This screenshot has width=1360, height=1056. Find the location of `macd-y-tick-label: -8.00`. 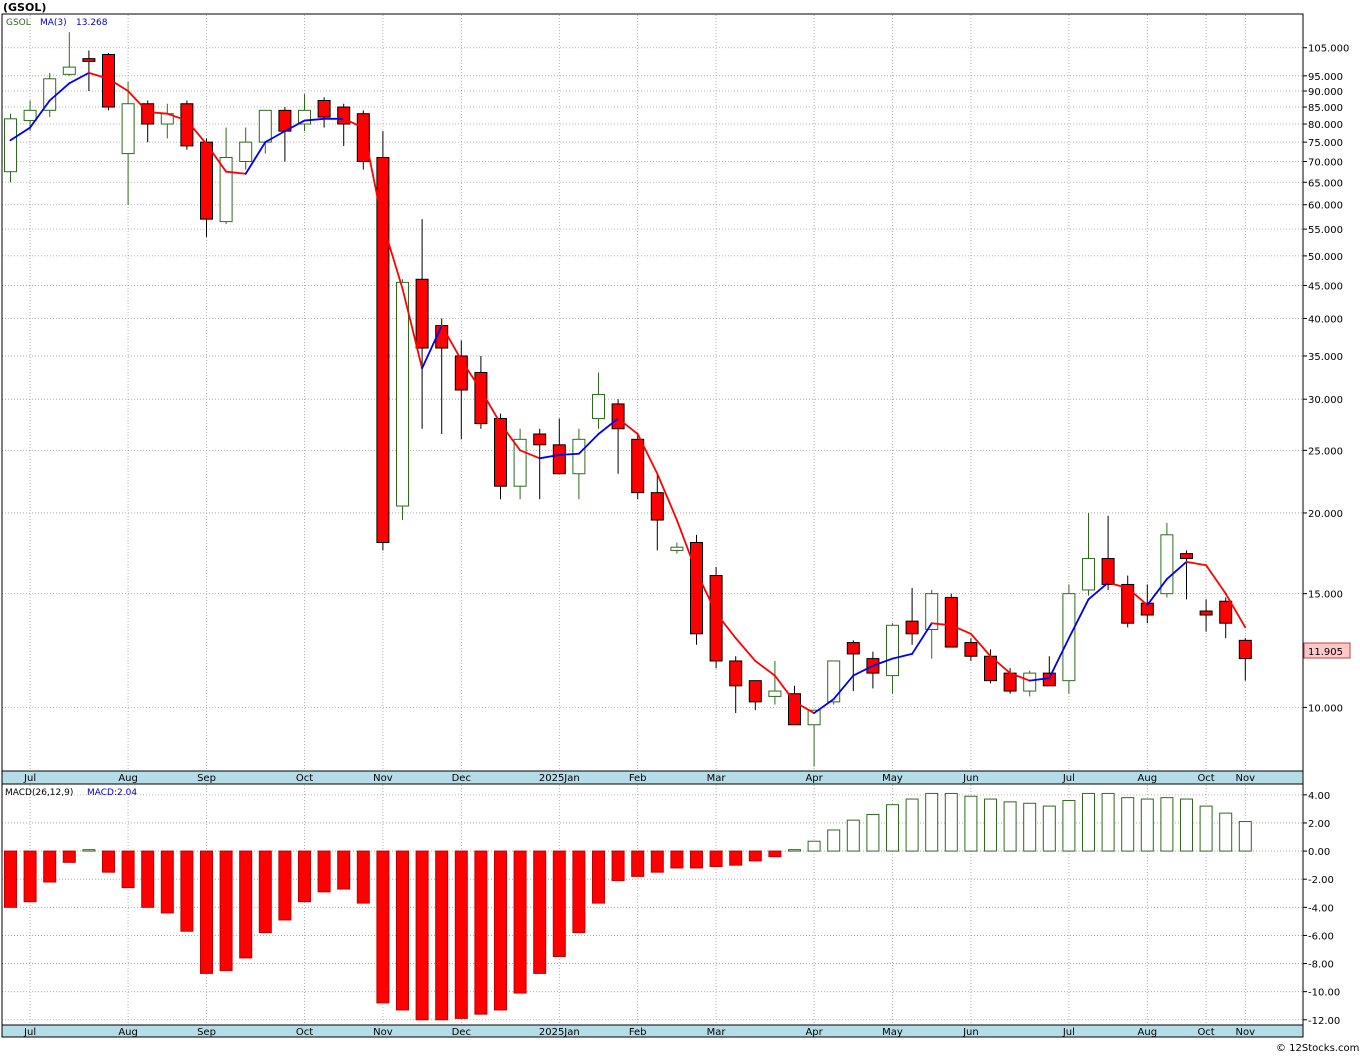

macd-y-tick-label: -8.00 is located at coordinates (1321, 965).